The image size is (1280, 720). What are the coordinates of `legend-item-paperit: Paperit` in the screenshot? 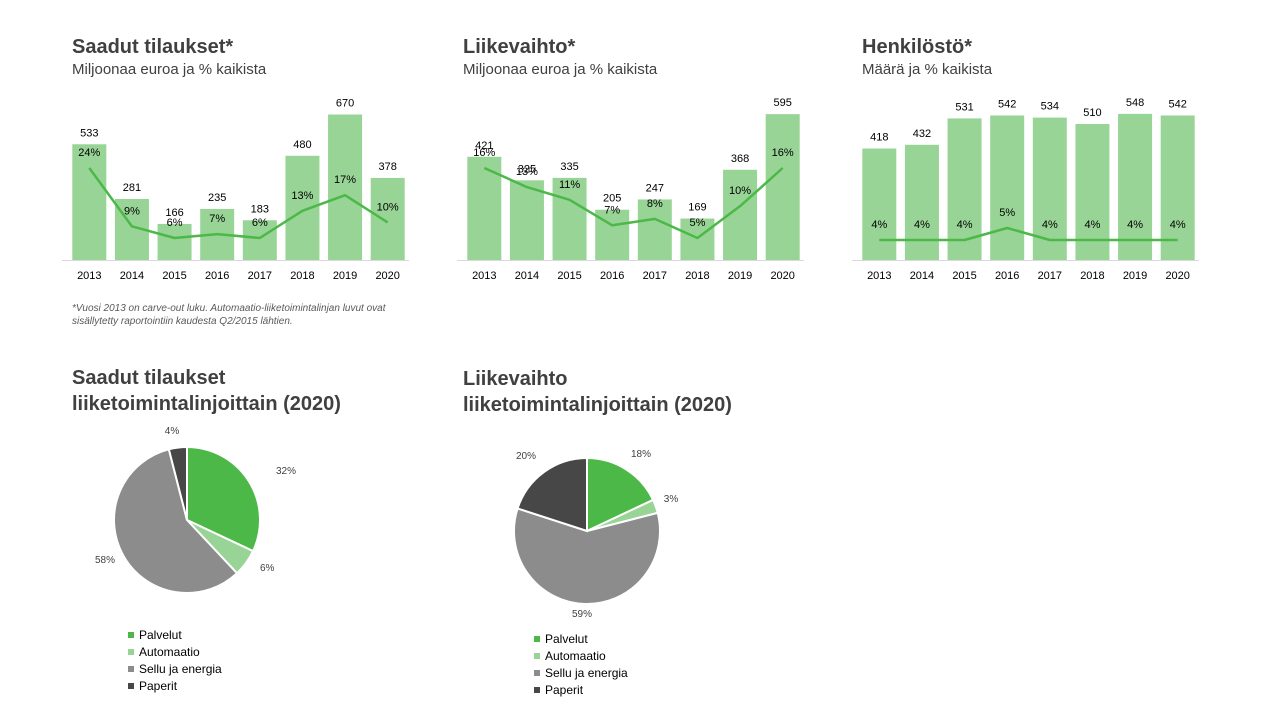 It's located at (175, 685).